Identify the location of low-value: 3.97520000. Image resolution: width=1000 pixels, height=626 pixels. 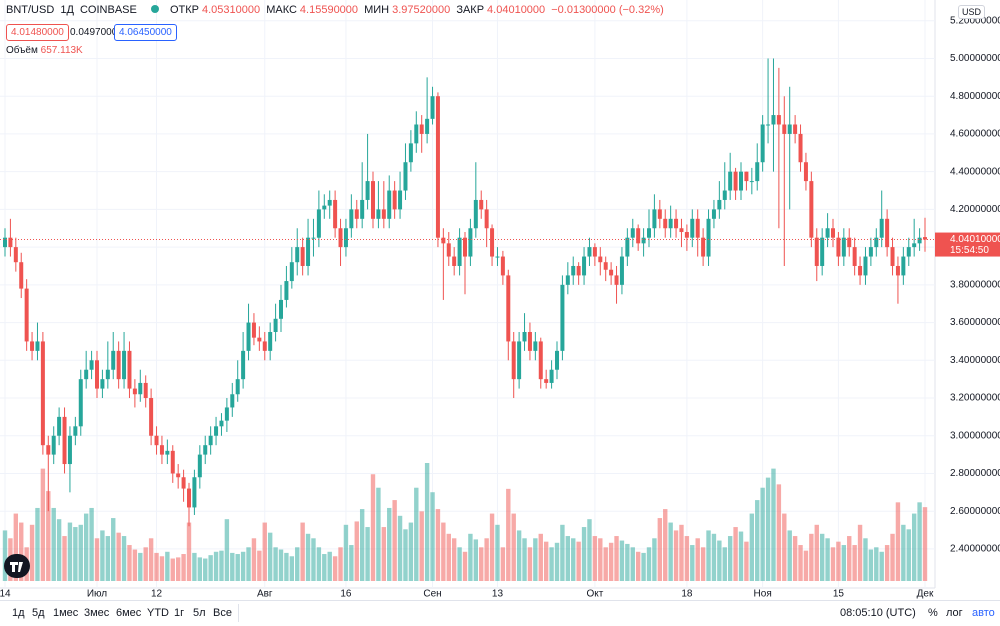
(421, 10).